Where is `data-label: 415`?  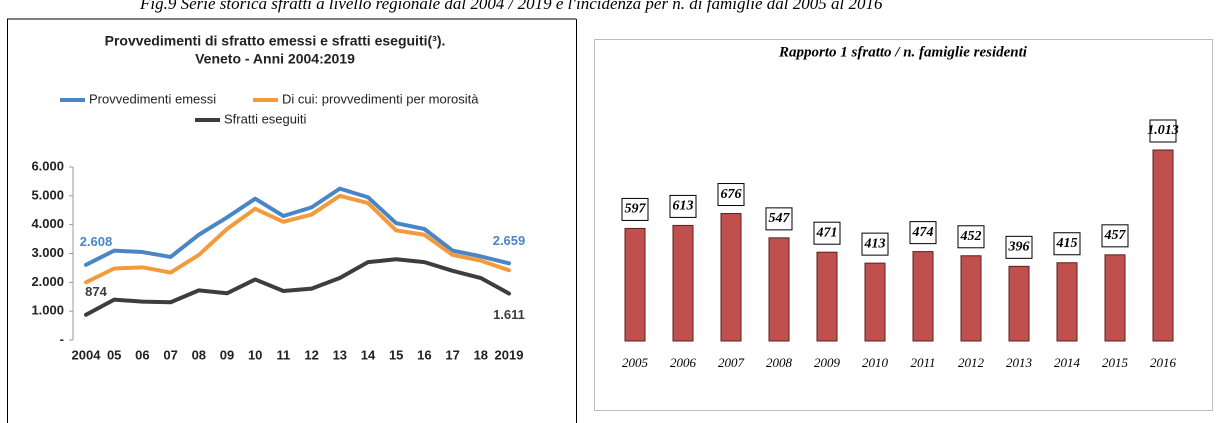 data-label: 415 is located at coordinates (1067, 243).